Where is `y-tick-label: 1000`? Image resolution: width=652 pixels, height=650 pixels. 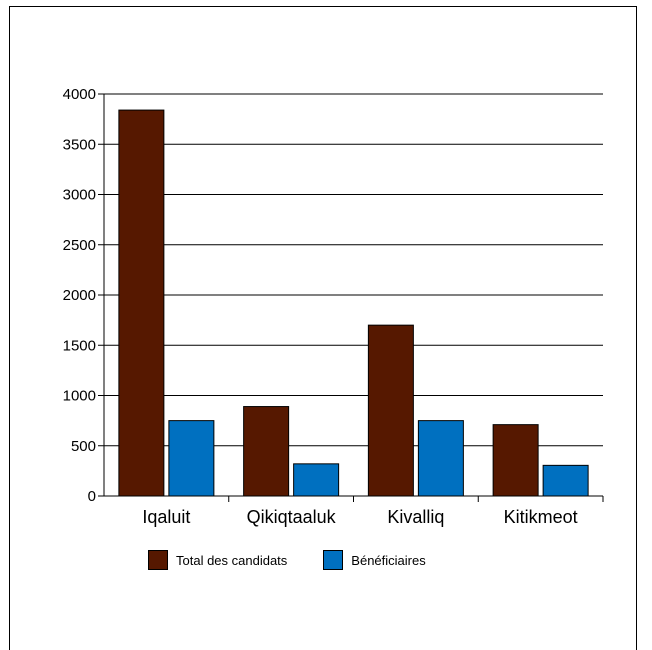 y-tick-label: 1000 is located at coordinates (79, 396).